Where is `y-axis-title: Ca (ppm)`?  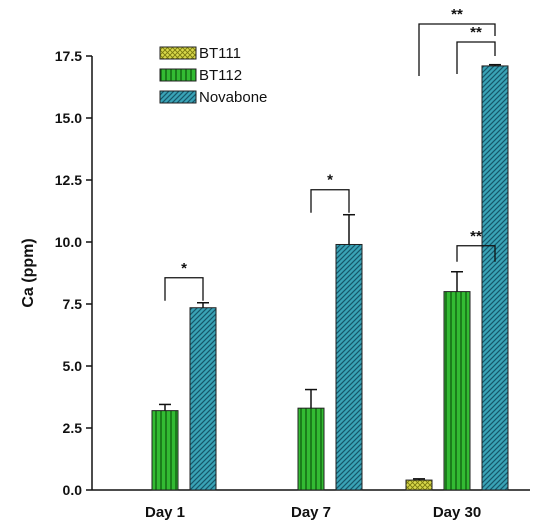
y-axis-title: Ca (ppm) is located at coordinates (28, 272).